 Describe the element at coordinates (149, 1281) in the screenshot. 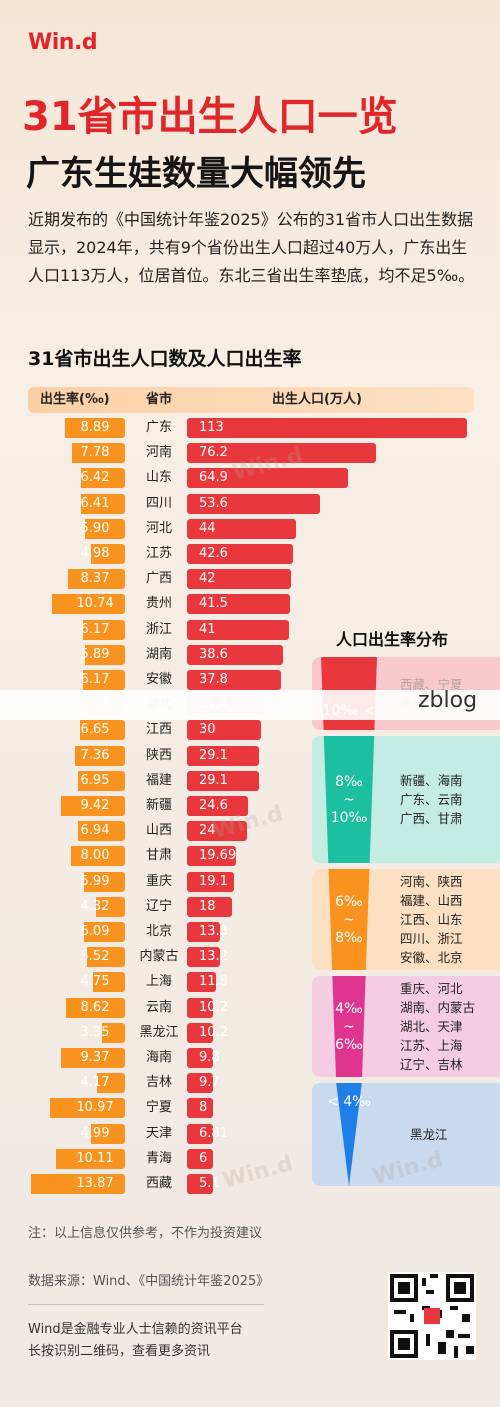

I see `data-source: 数据来源：Wind、《中国统计年鉴2025》` at that location.